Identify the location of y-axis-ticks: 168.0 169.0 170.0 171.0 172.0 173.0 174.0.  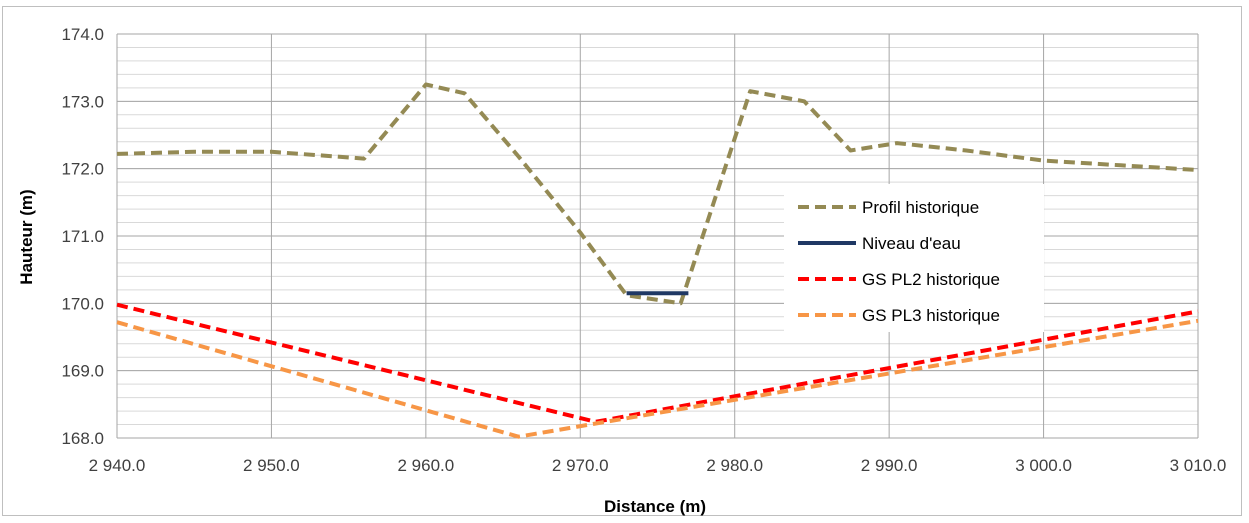
(82, 236).